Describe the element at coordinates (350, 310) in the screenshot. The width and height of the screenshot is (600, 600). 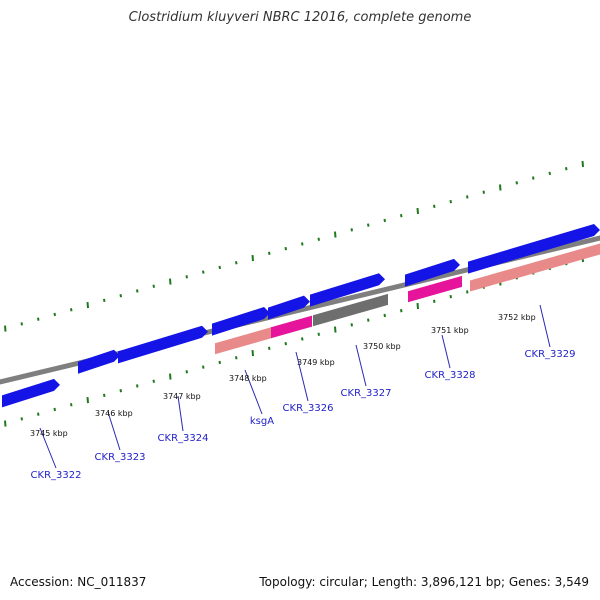
I see `pseudogene-segment` at that location.